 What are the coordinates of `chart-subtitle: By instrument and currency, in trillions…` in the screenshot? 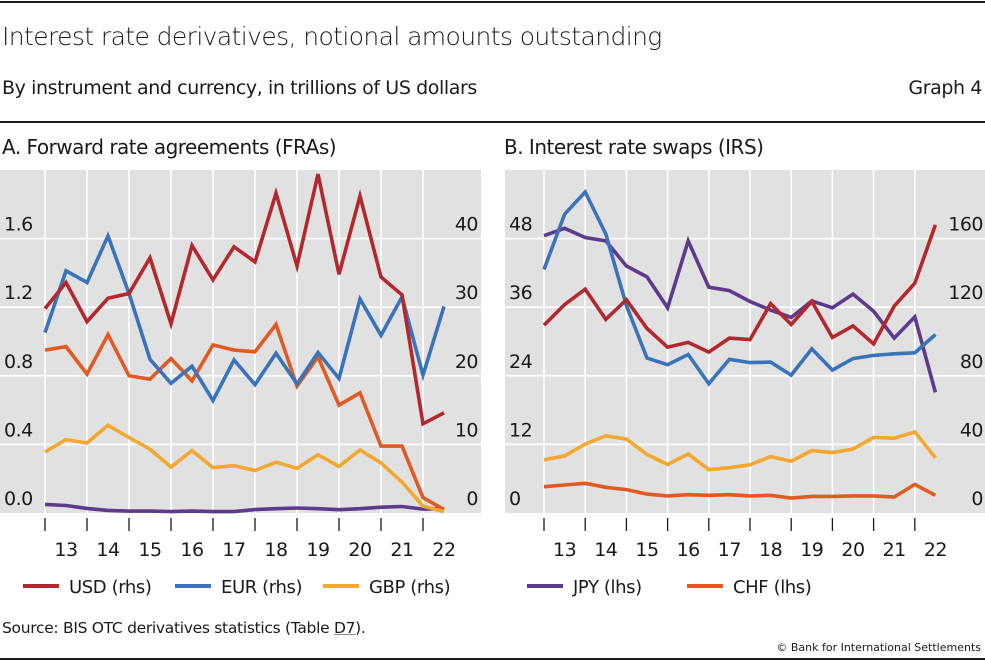 It's located at (239, 88).